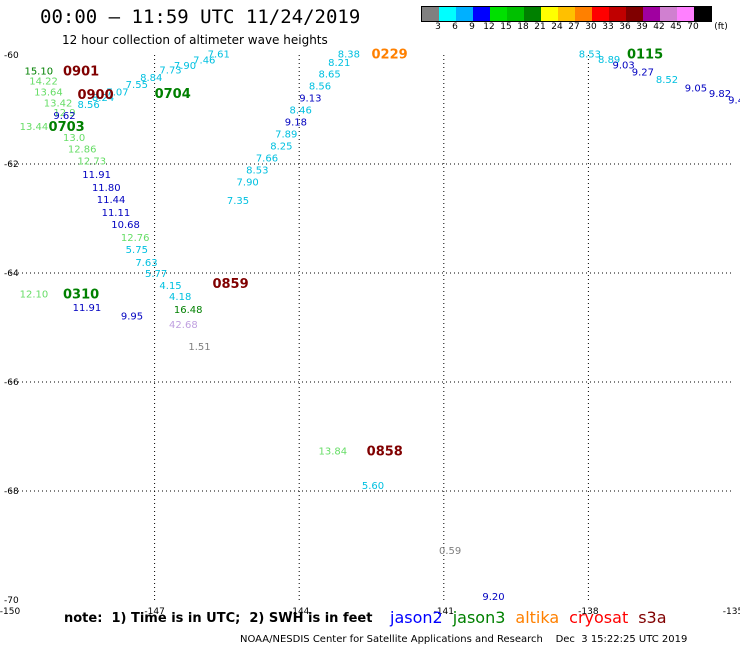  I want to click on swh-value-label: 8.21, so click(339, 63).